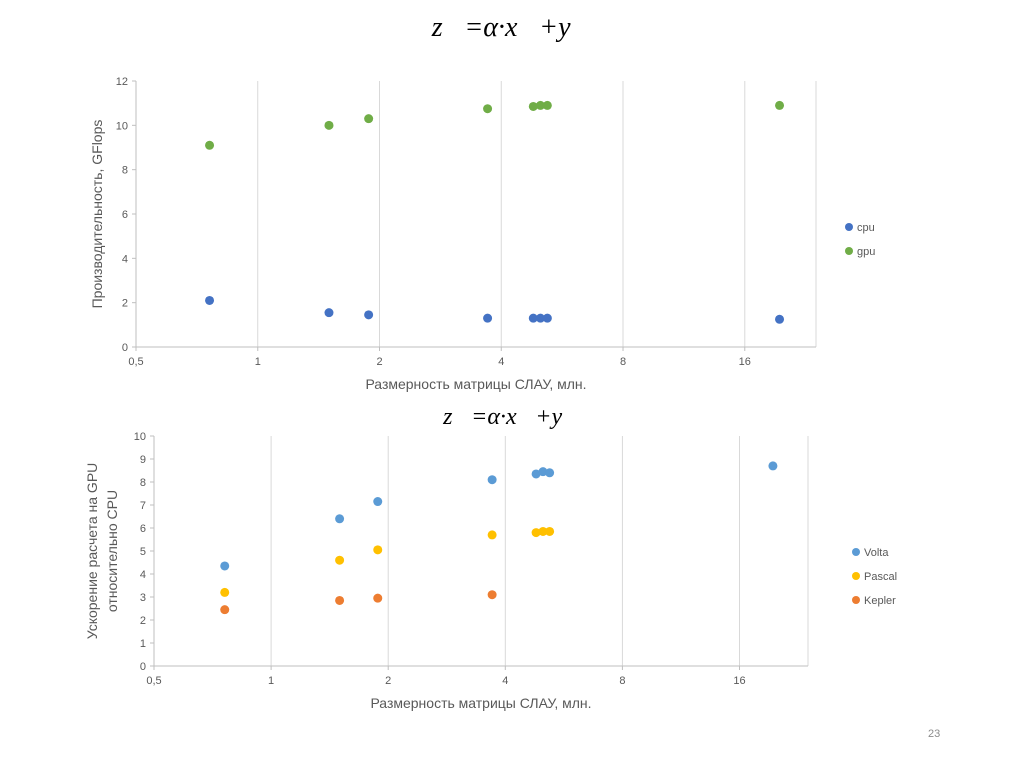 The image size is (1024, 767). What do you see at coordinates (866, 252) in the screenshot?
I see `legend-label-gpu: gpu` at bounding box center [866, 252].